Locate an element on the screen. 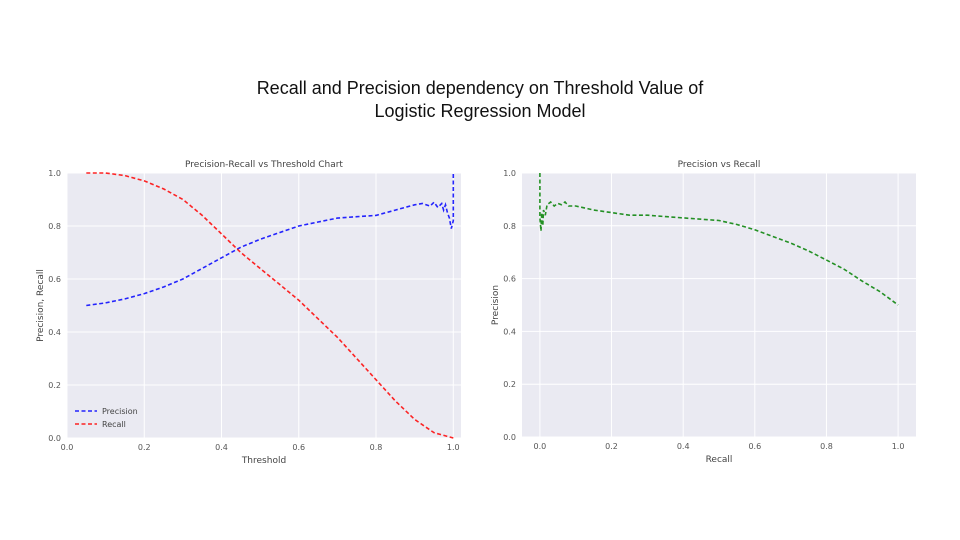  x-axis-label: Recall is located at coordinates (719, 460).